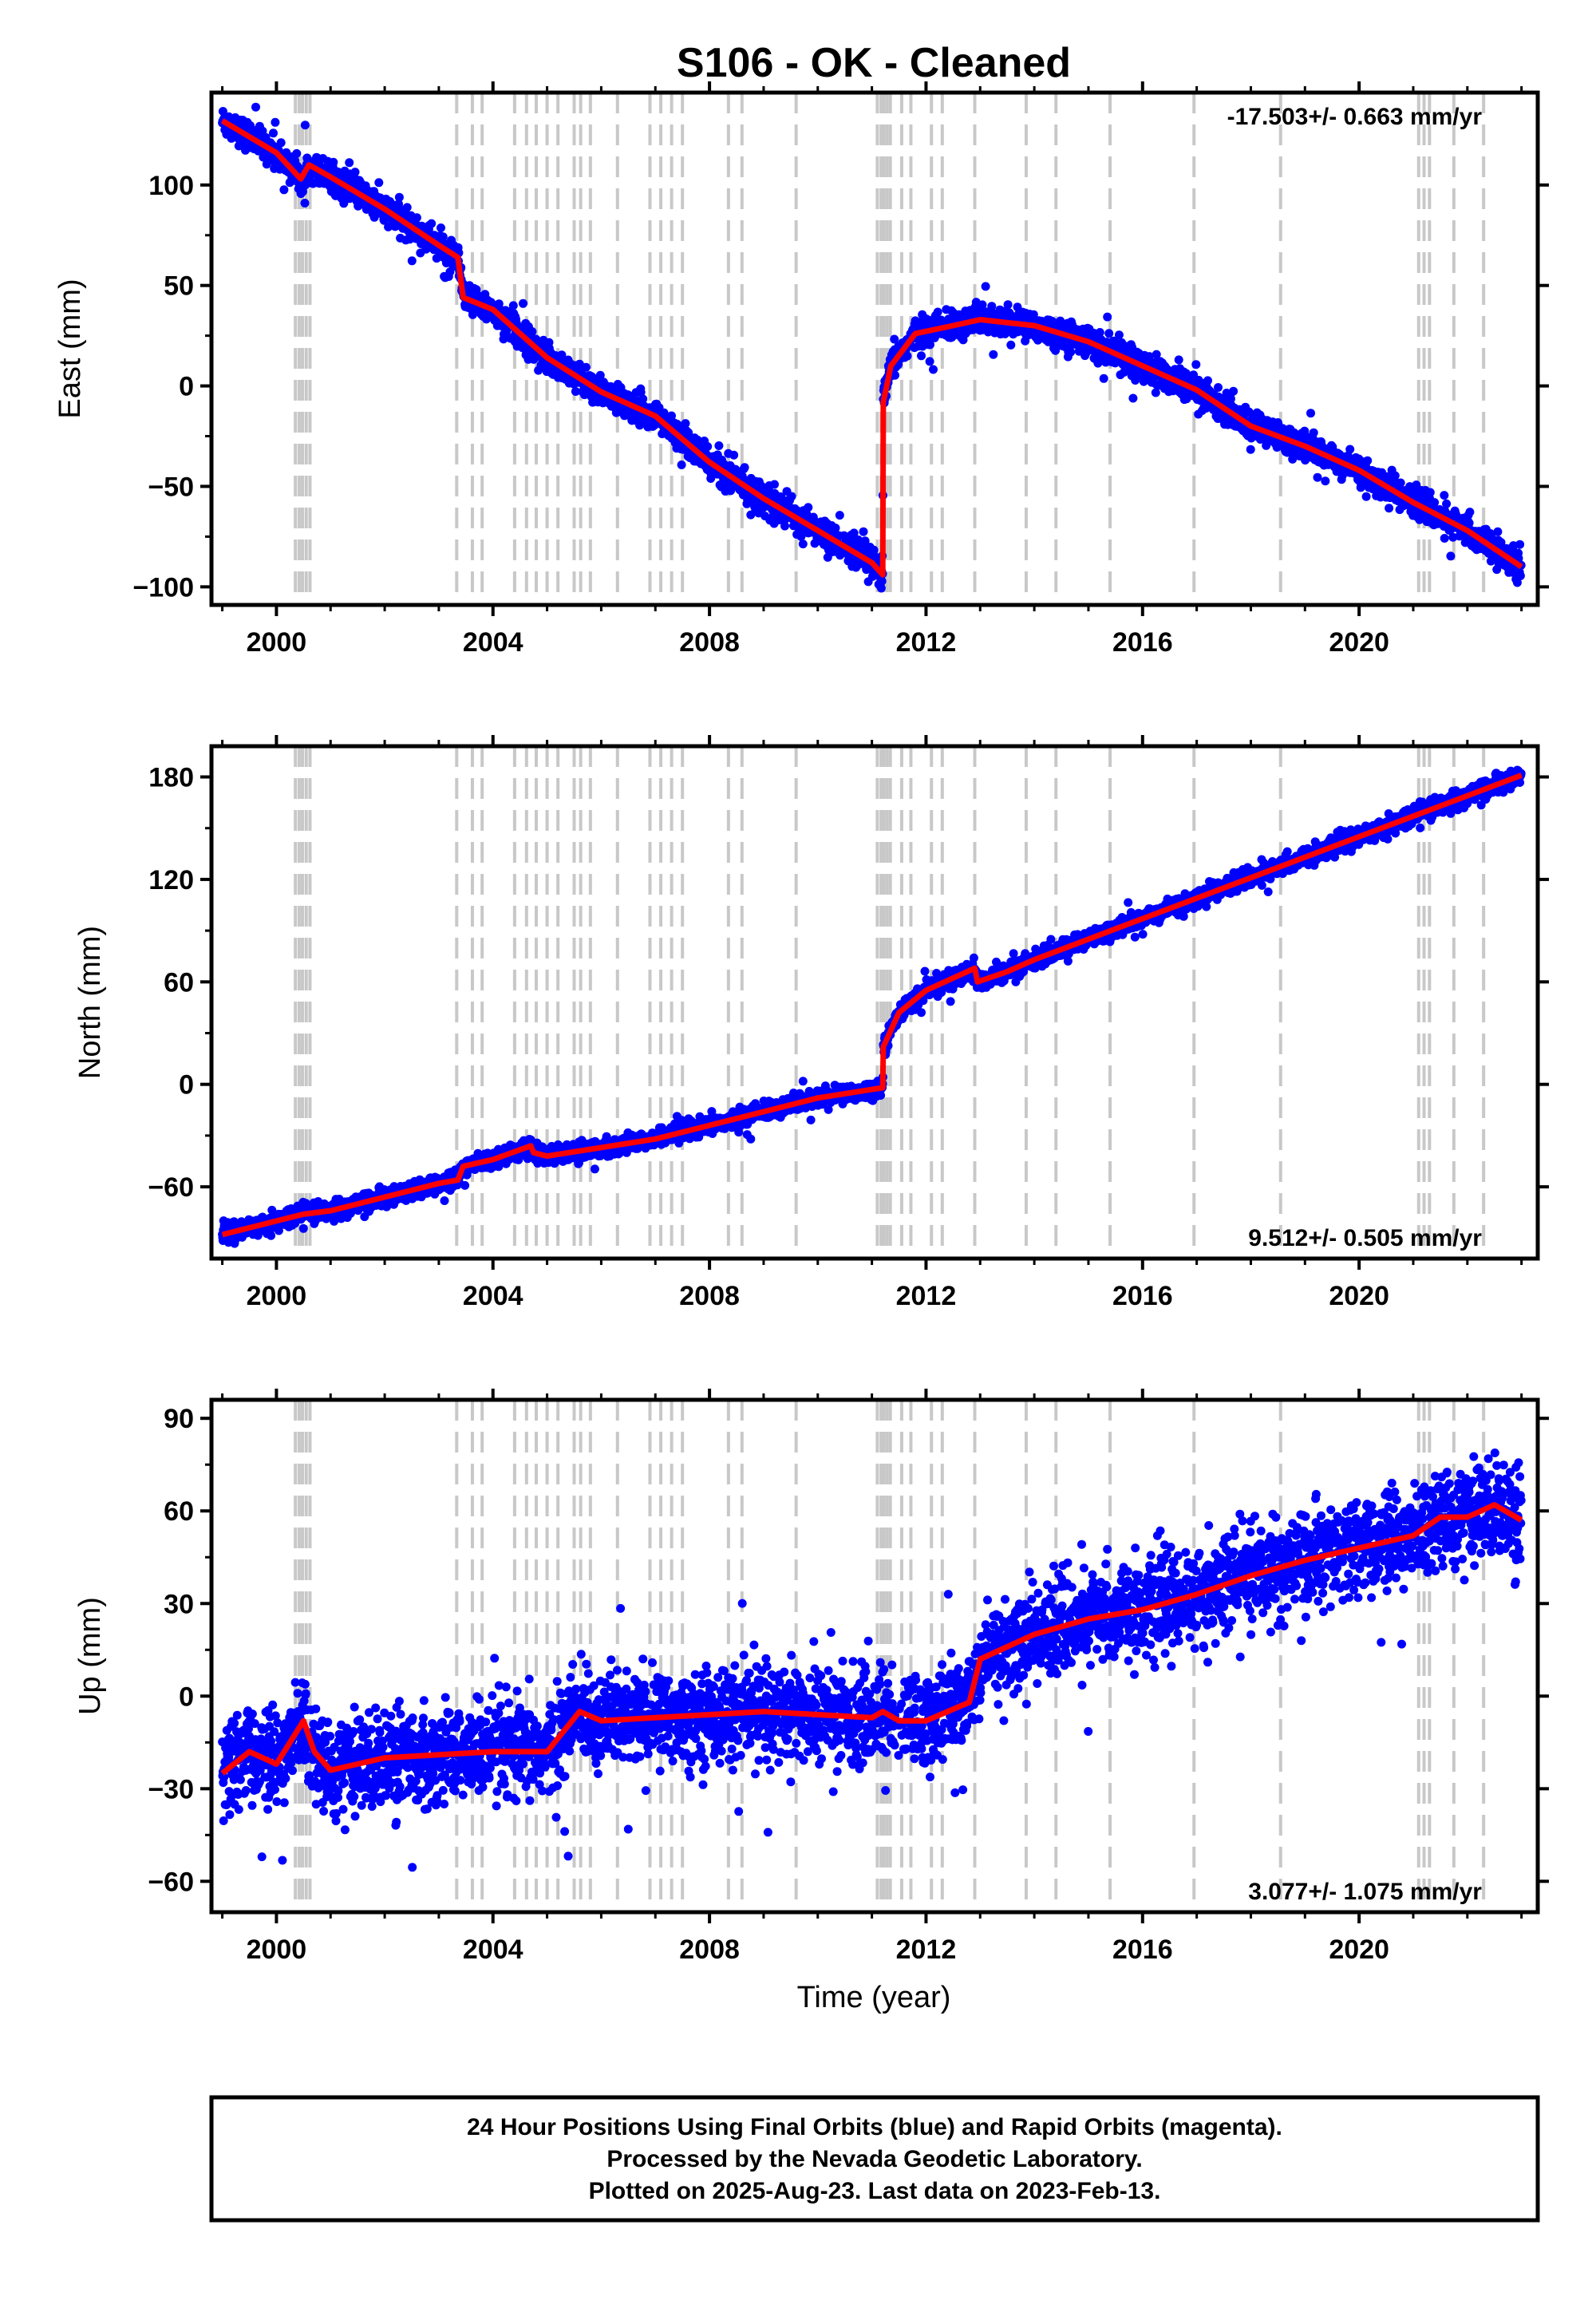 This screenshot has height=2316, width=1596. I want to click on east-x-tick-label: 2000, so click(277, 642).